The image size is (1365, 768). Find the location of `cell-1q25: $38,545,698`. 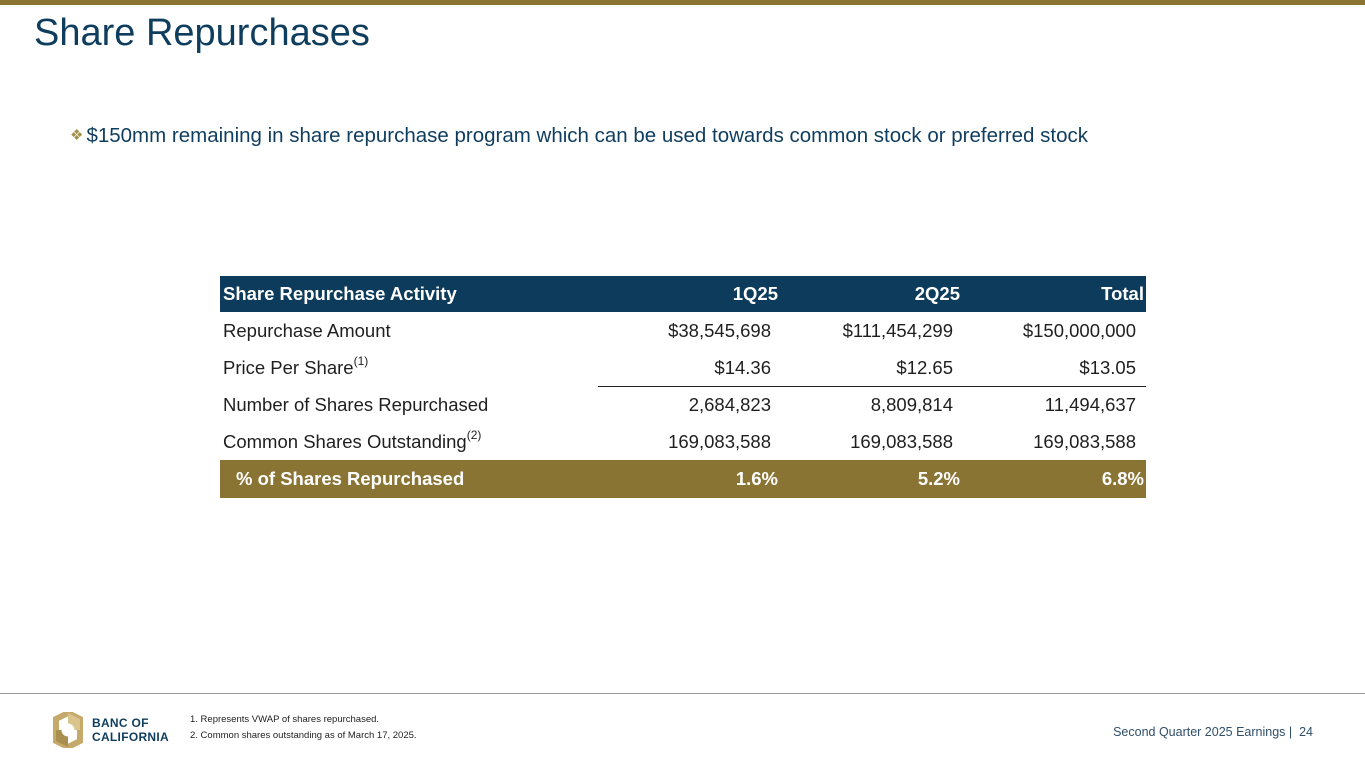

cell-1q25: $38,545,698 is located at coordinates (719, 330).